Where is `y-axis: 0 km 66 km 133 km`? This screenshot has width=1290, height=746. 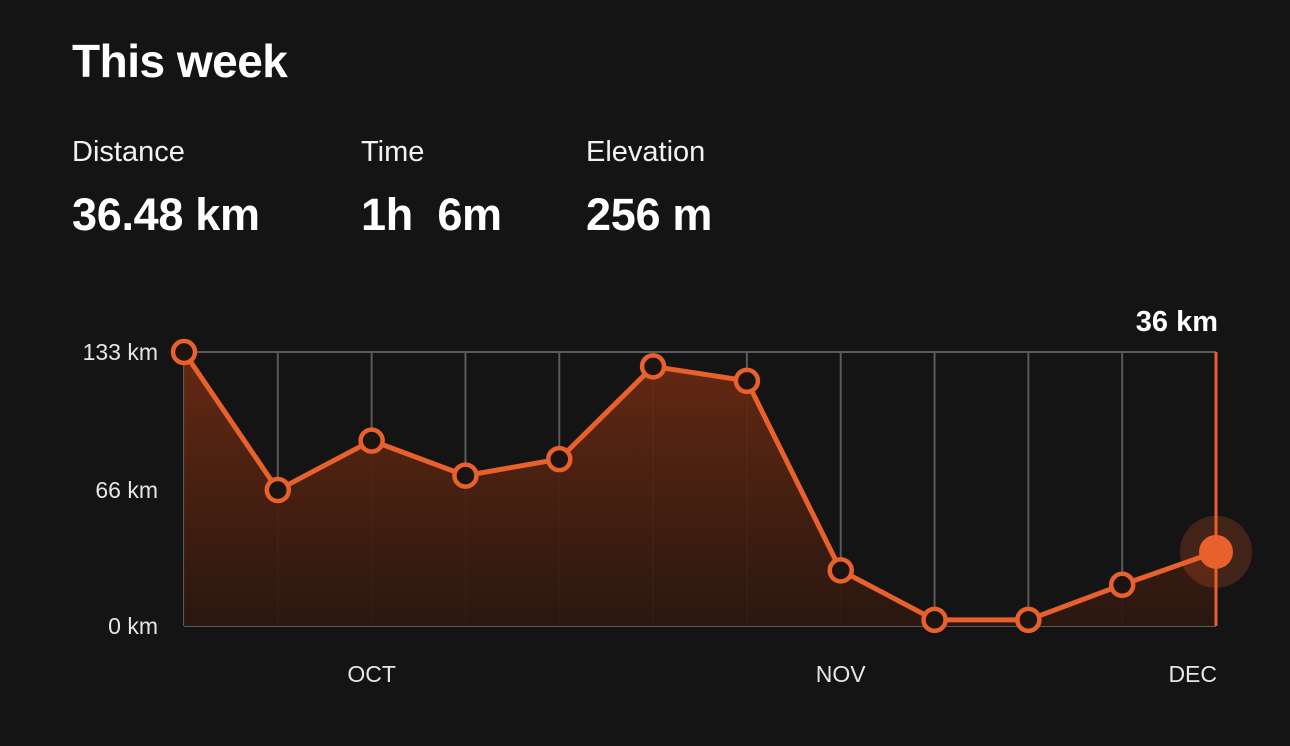
y-axis: 0 km 66 km 133 km is located at coordinates (120, 489).